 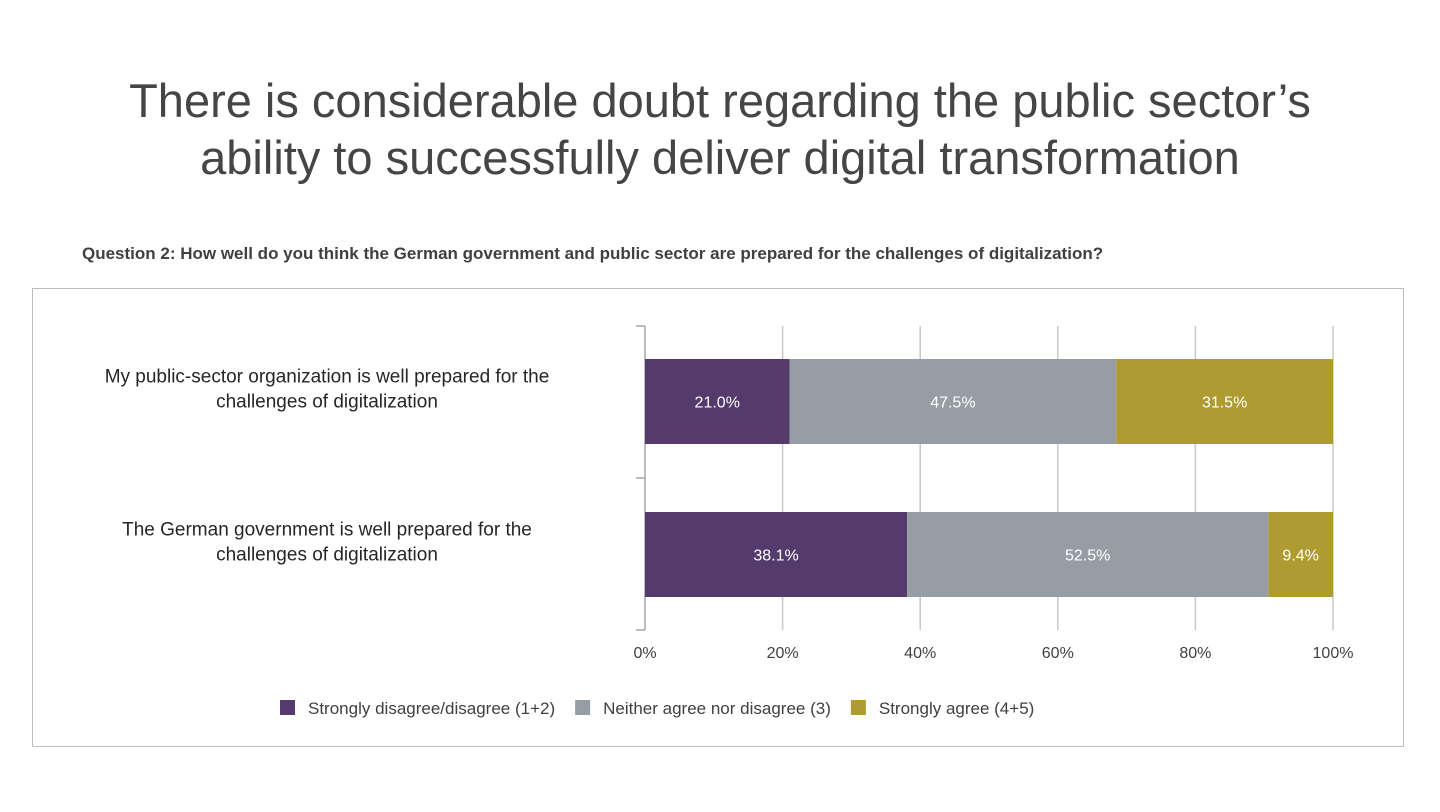 I want to click on x-tick-label: 100%, so click(x=1333, y=653).